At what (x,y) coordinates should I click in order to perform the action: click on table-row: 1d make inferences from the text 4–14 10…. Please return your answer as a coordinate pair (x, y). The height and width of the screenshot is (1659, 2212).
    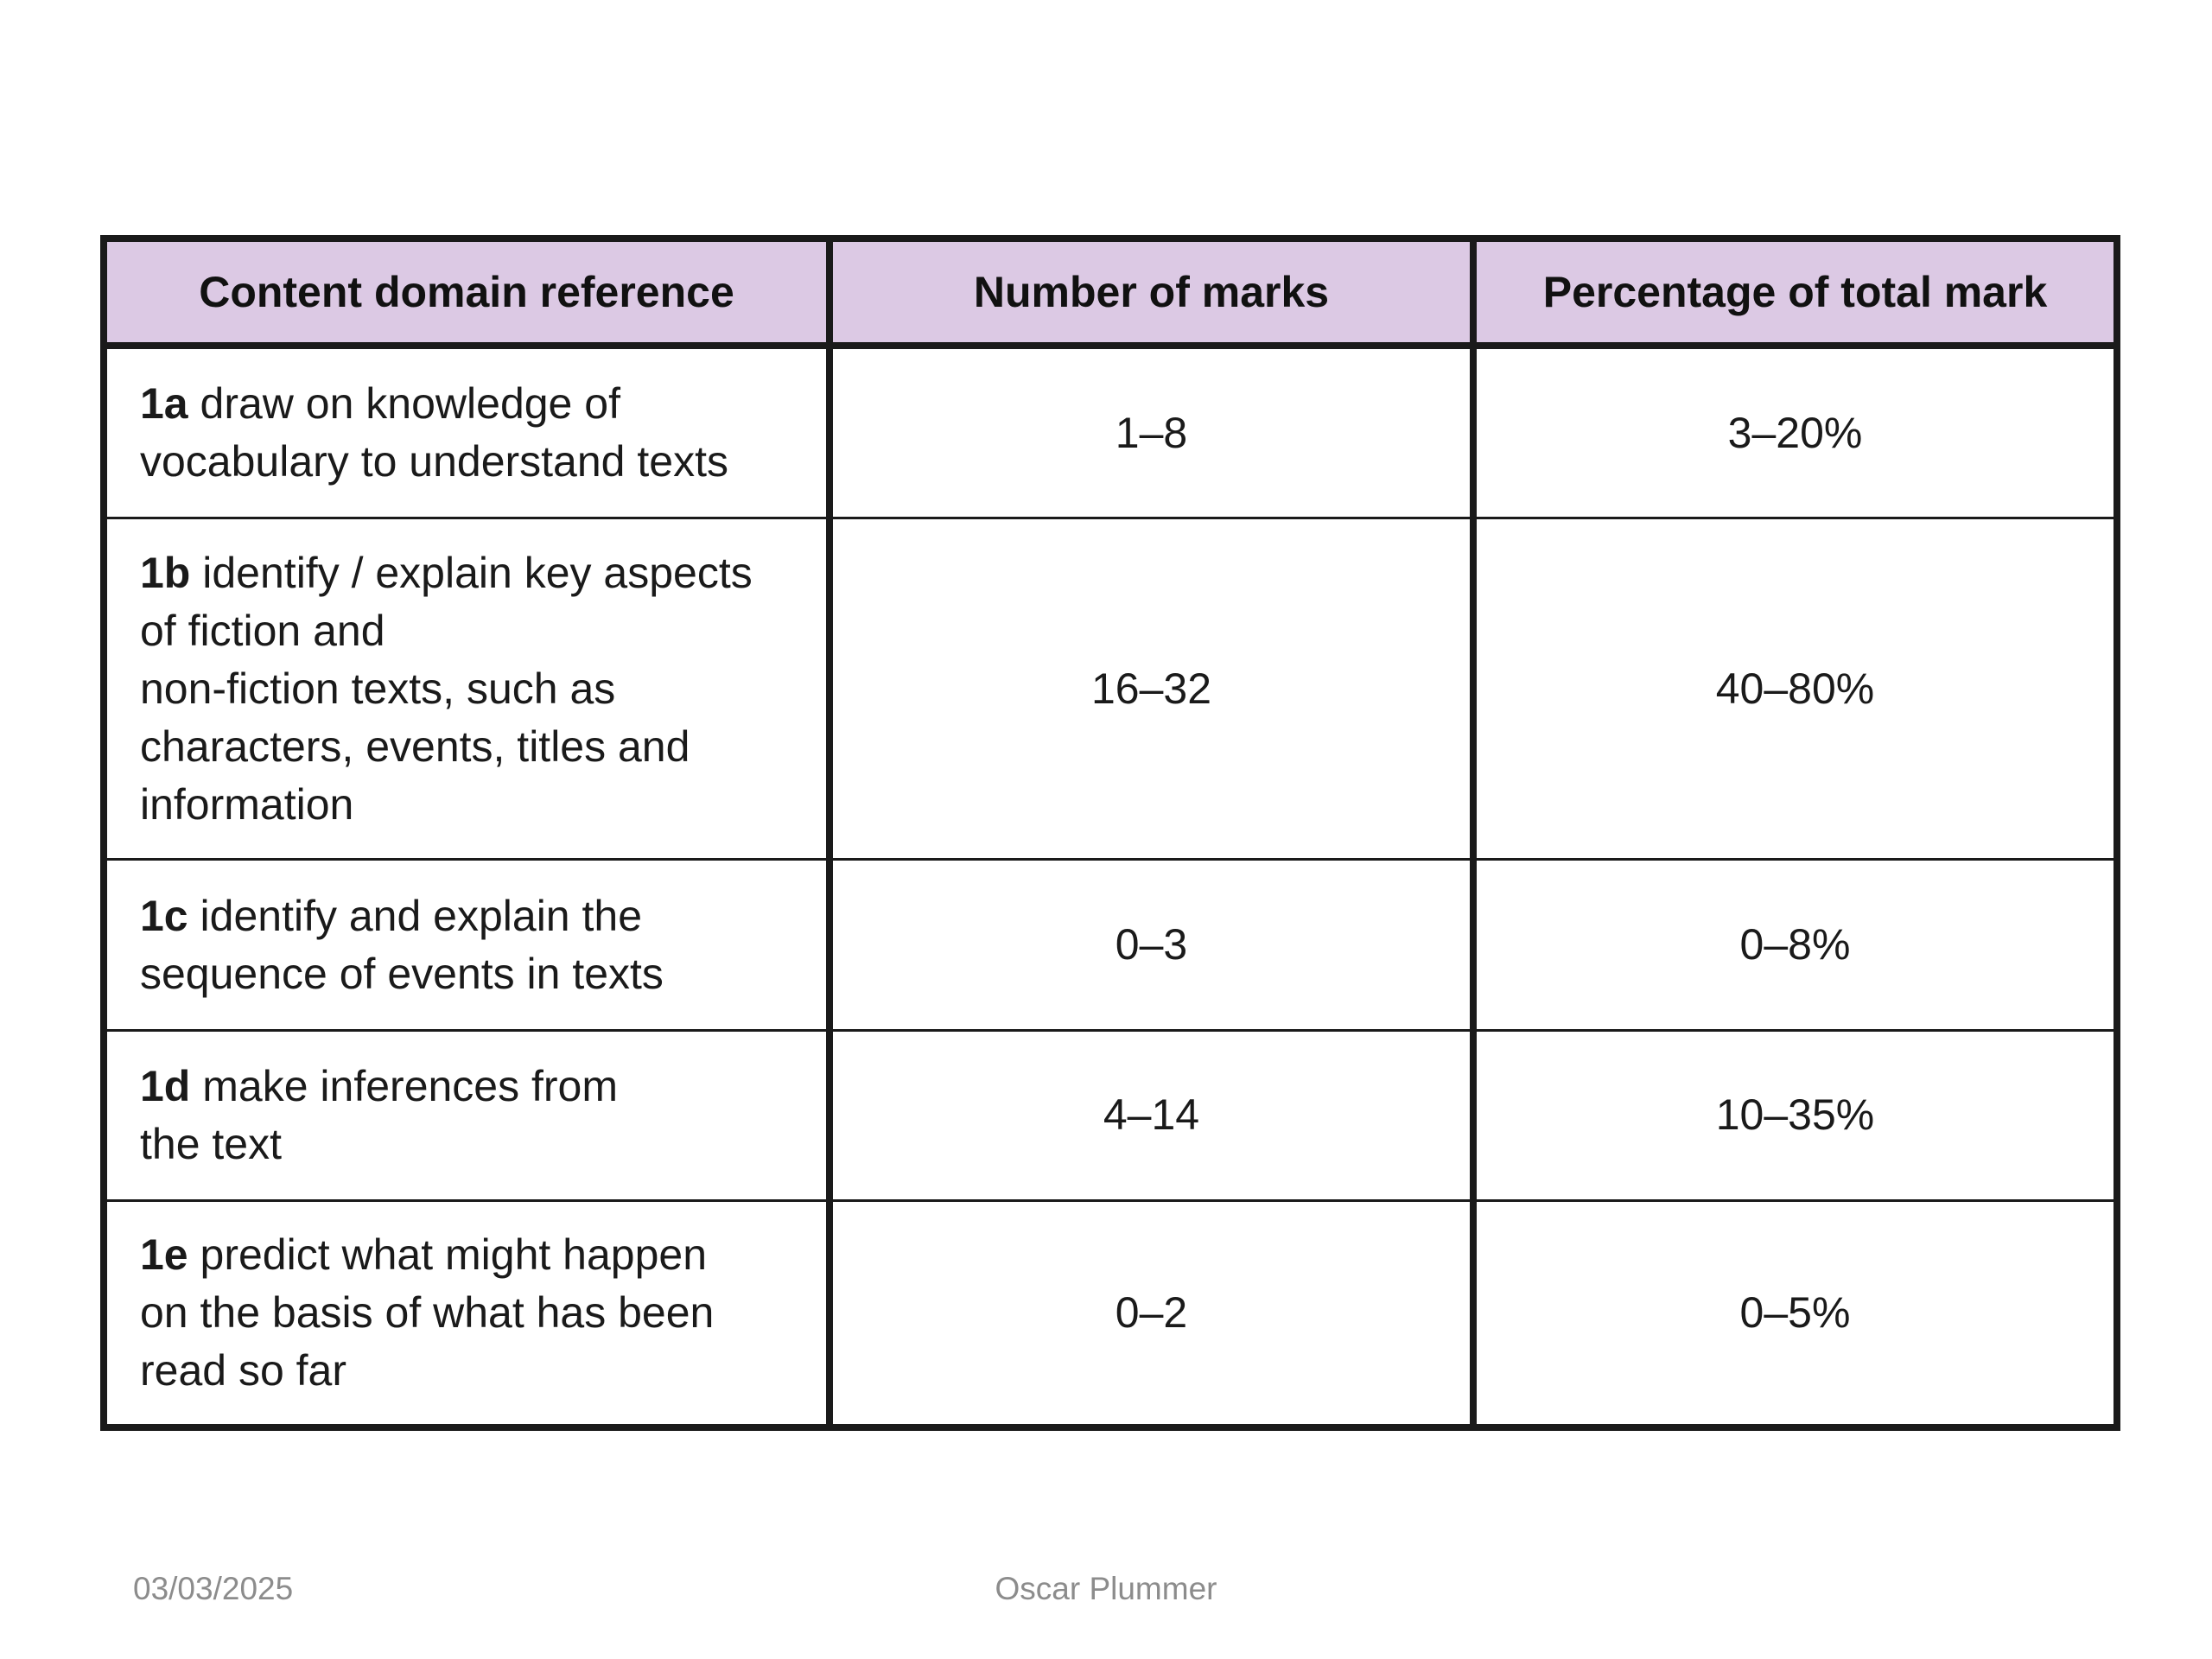
    Looking at the image, I should click on (1110, 1115).